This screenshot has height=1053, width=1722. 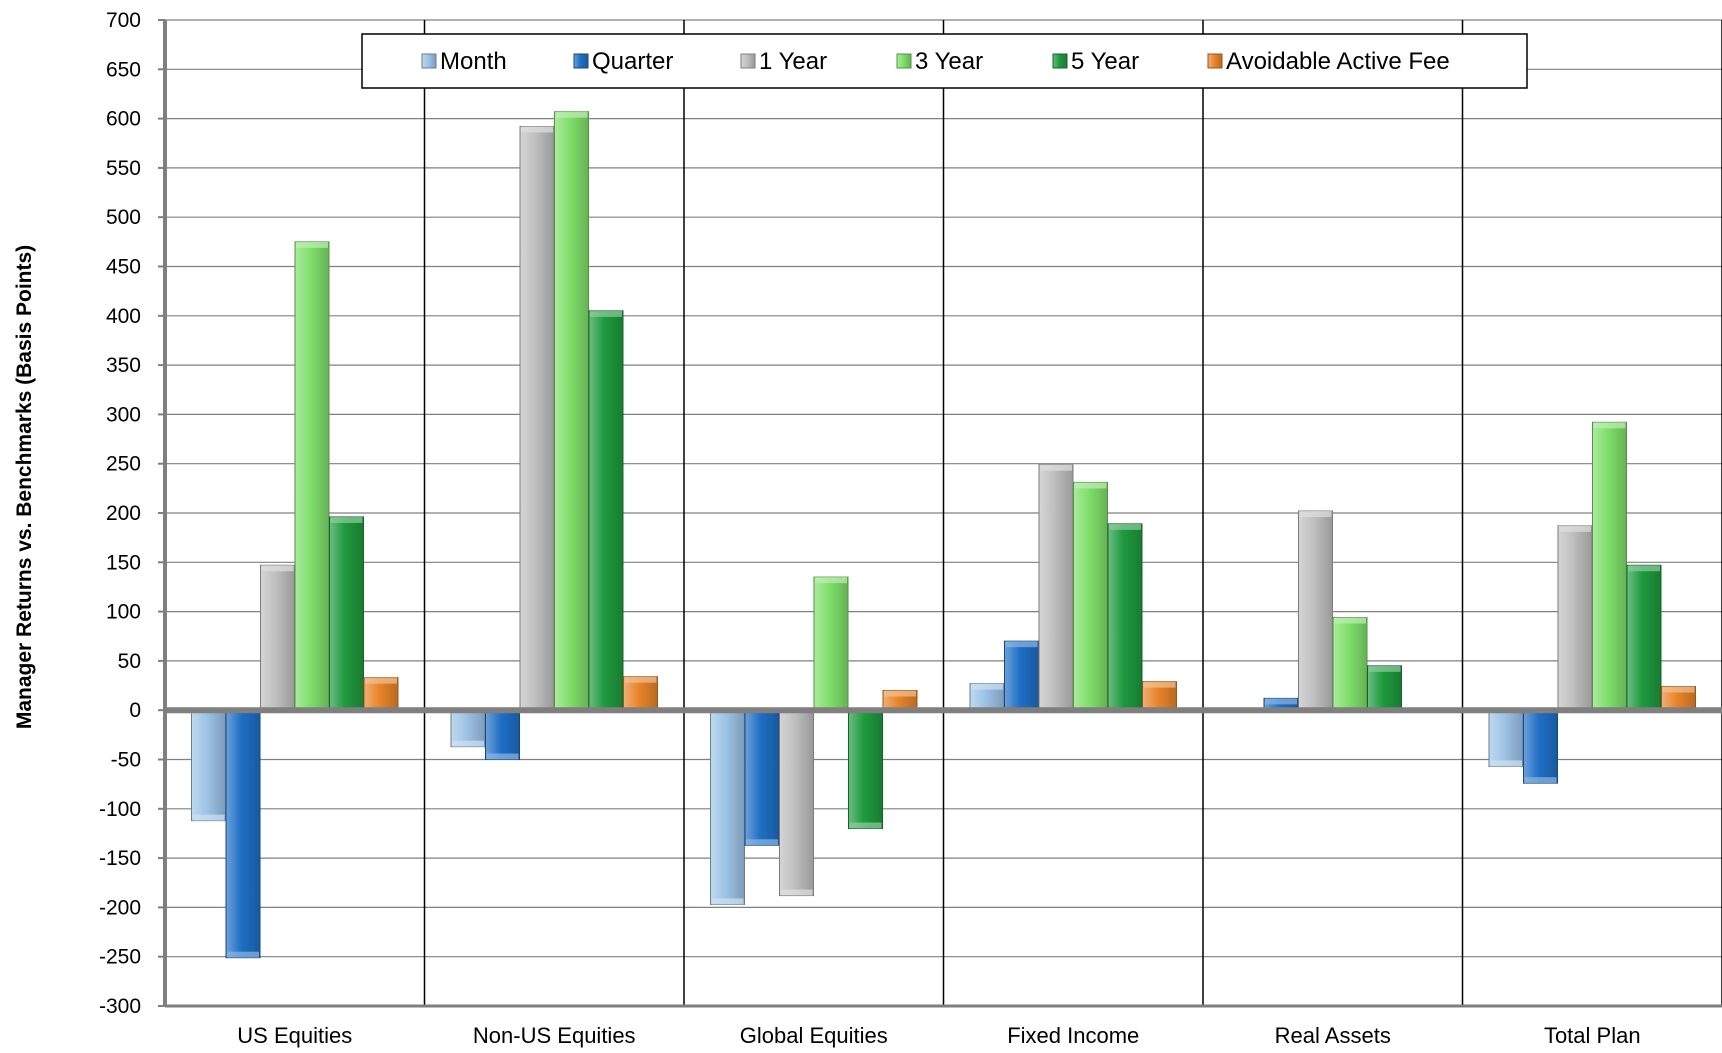 What do you see at coordinates (1333, 1035) in the screenshot?
I see `category-label: Real Assets` at bounding box center [1333, 1035].